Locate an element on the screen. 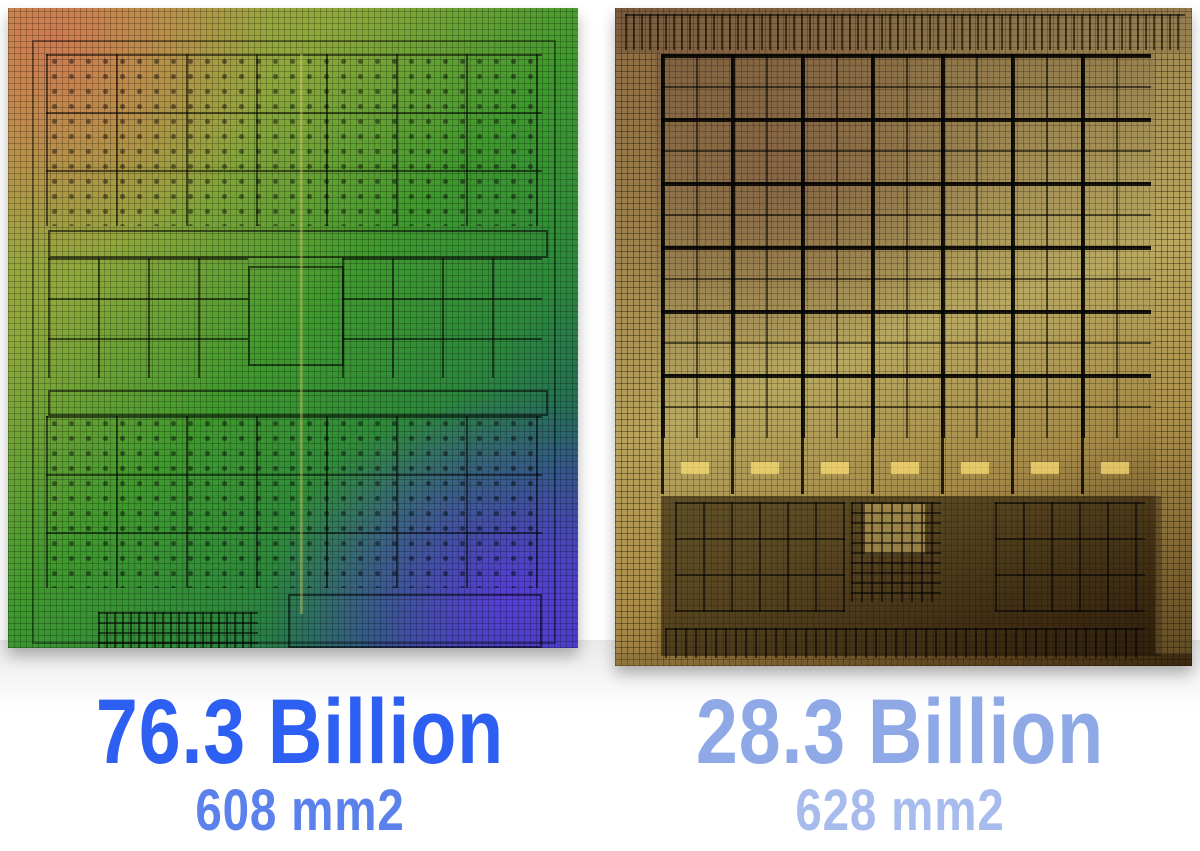  left-transistor-count: 76.3 Billion is located at coordinates (300, 732).